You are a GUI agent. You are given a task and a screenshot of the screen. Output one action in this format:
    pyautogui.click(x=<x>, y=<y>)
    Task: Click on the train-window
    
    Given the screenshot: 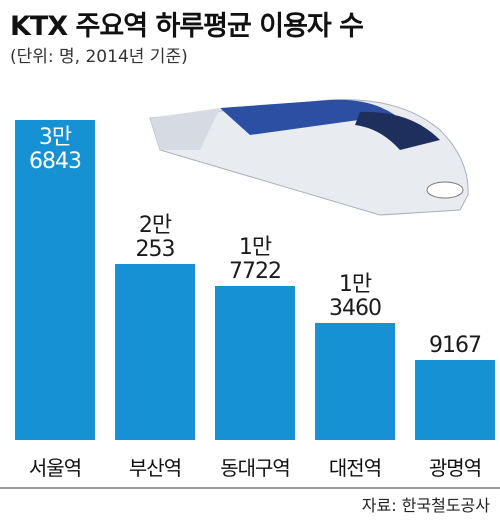 What is the action you would take?
    pyautogui.click(x=397, y=130)
    